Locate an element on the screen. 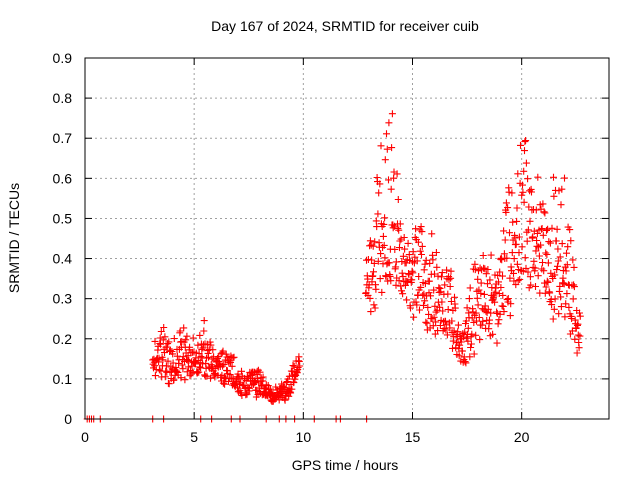 The width and height of the screenshot is (640, 480). x-tick-label: 5 is located at coordinates (194, 437).